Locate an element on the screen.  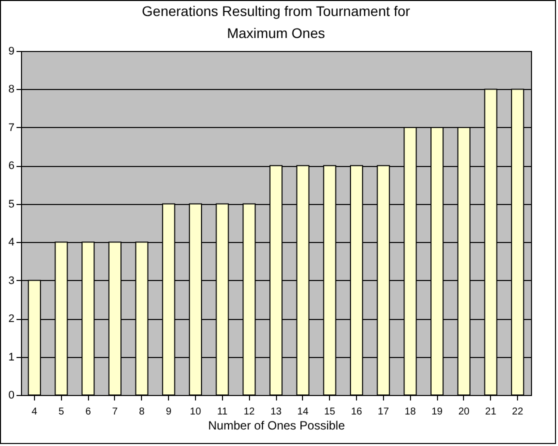
y-tick-label: 7 is located at coordinates (11, 128).